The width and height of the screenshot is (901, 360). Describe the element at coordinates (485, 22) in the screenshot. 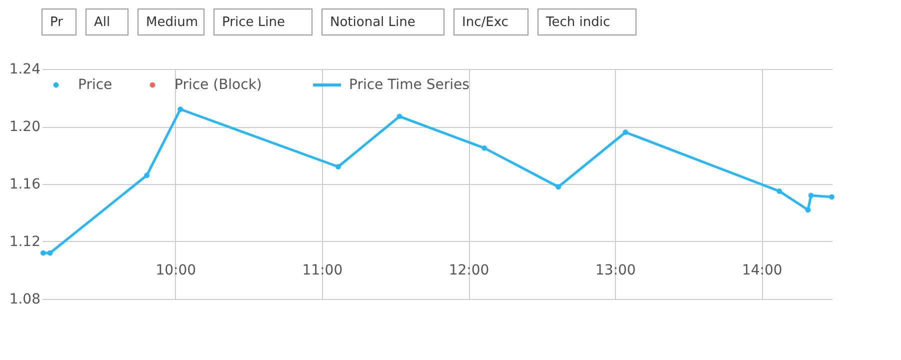

I see `text: Inc/Exc` at that location.